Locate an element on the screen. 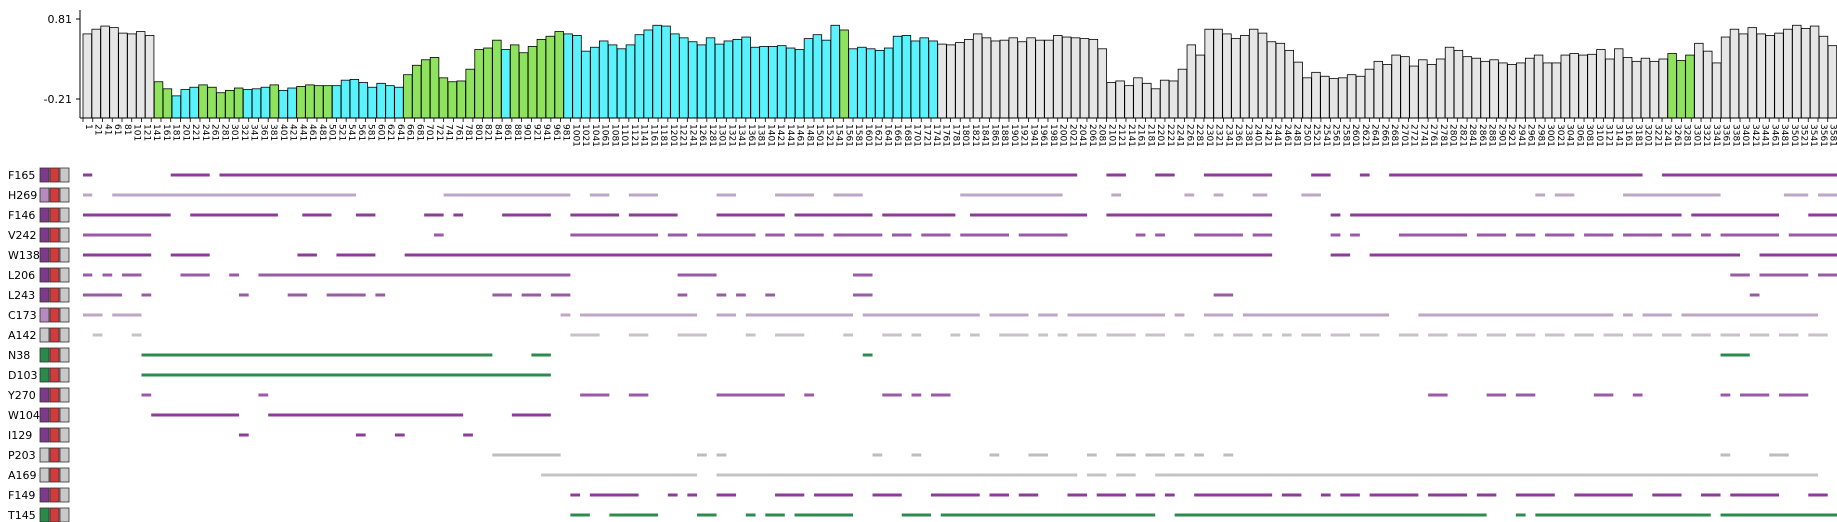  x-tick-label: 2241 is located at coordinates (1180, 135).